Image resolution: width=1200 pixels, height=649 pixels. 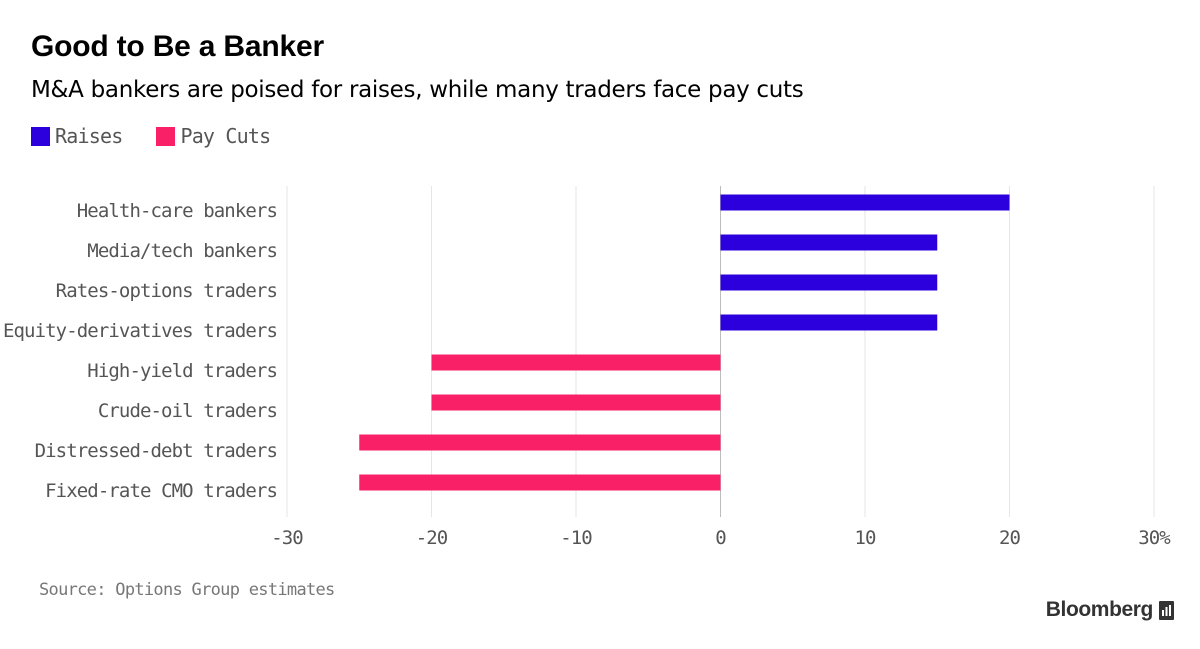 I want to click on x-tick-label: -10, so click(x=576, y=538).